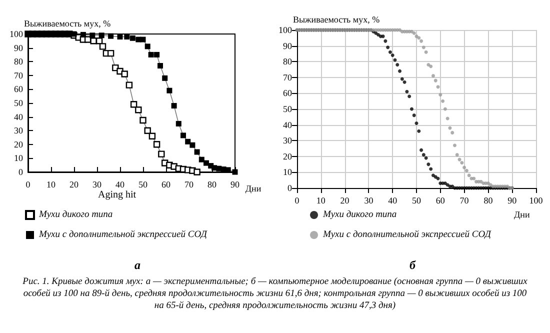 The height and width of the screenshot is (333, 550). I want to click on text: а, so click(138, 265).